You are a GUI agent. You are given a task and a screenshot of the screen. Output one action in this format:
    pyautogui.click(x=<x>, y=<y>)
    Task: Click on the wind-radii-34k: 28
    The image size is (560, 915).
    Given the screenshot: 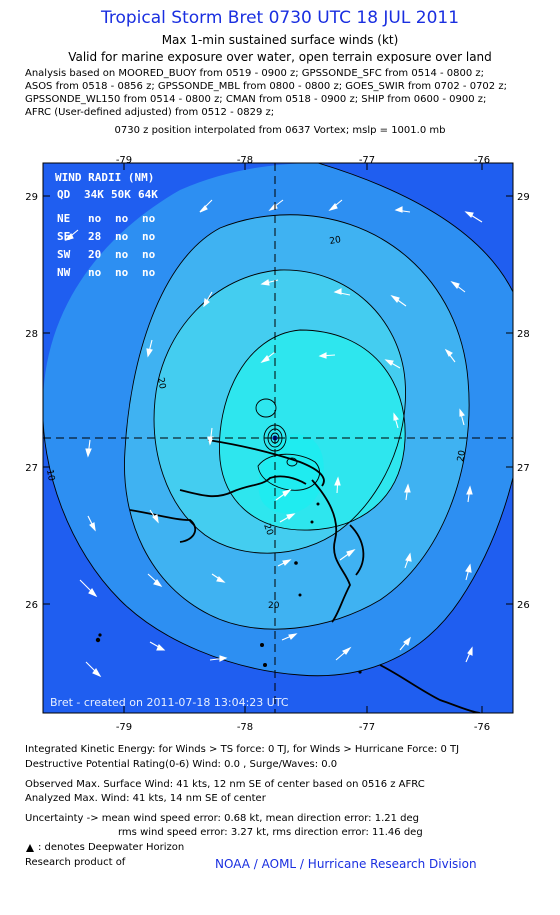 What is the action you would take?
    pyautogui.click(x=94, y=236)
    